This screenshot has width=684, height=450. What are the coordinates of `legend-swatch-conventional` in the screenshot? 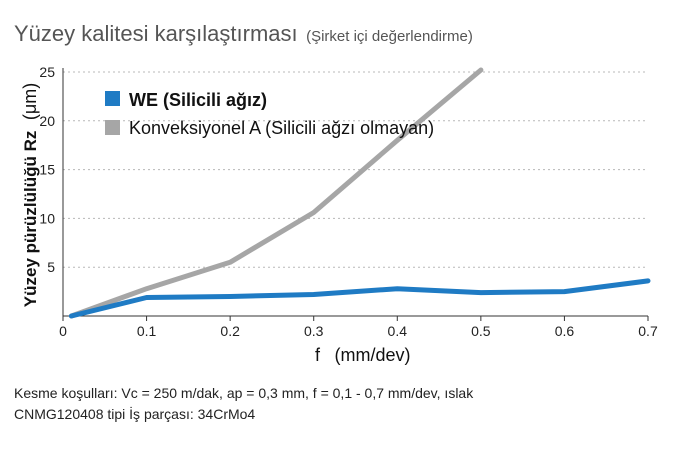 It's located at (112, 127).